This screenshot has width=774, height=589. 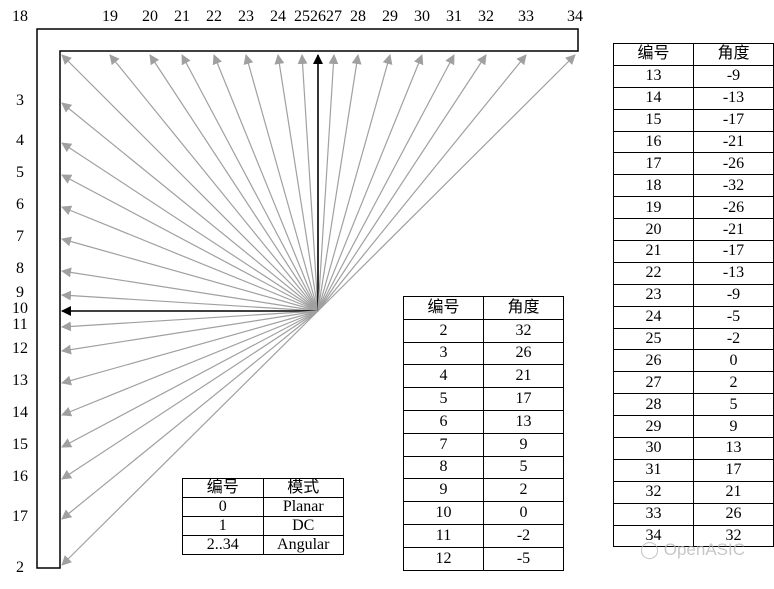 I want to click on cell: 29, so click(x=653, y=427).